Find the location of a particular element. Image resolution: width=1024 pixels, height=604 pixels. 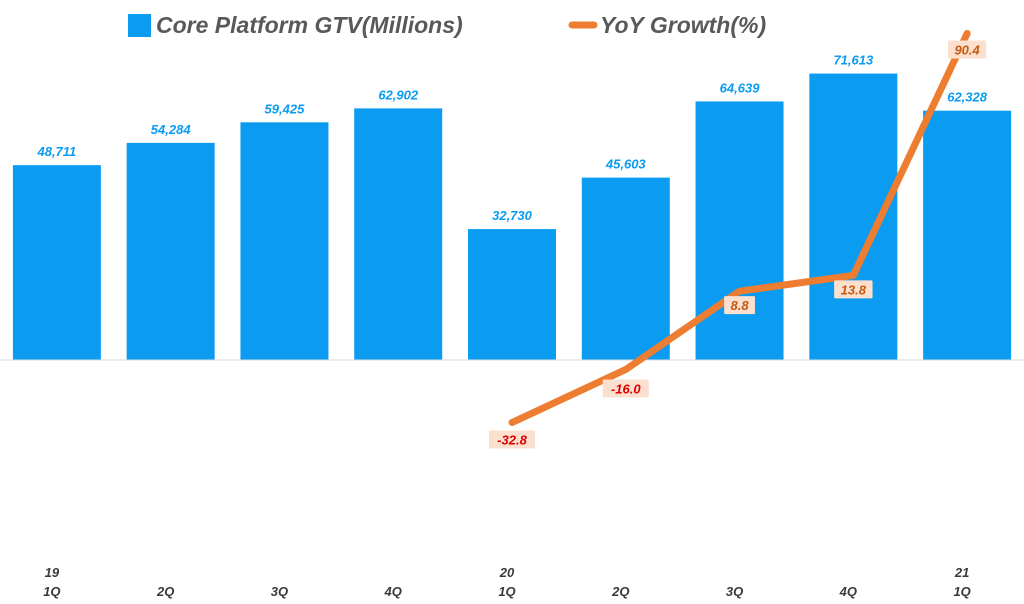

growth-label-7: 13.8 is located at coordinates (854, 289).